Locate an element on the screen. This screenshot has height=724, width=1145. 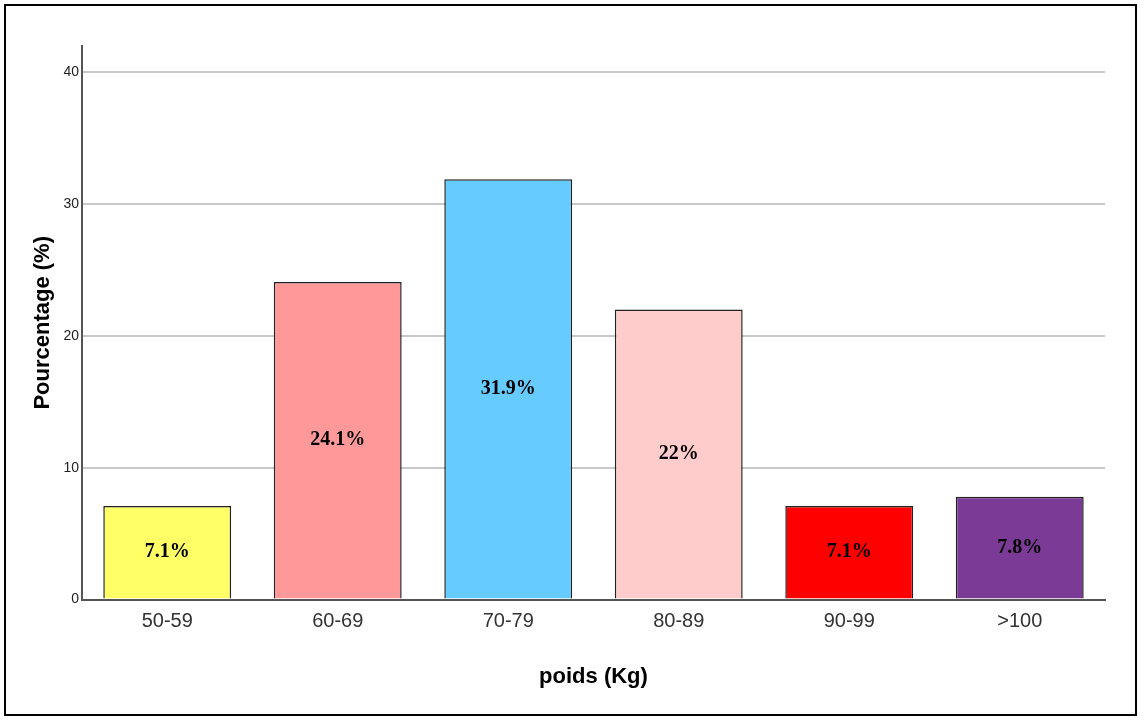
data-label: 31.9% is located at coordinates (508, 387).